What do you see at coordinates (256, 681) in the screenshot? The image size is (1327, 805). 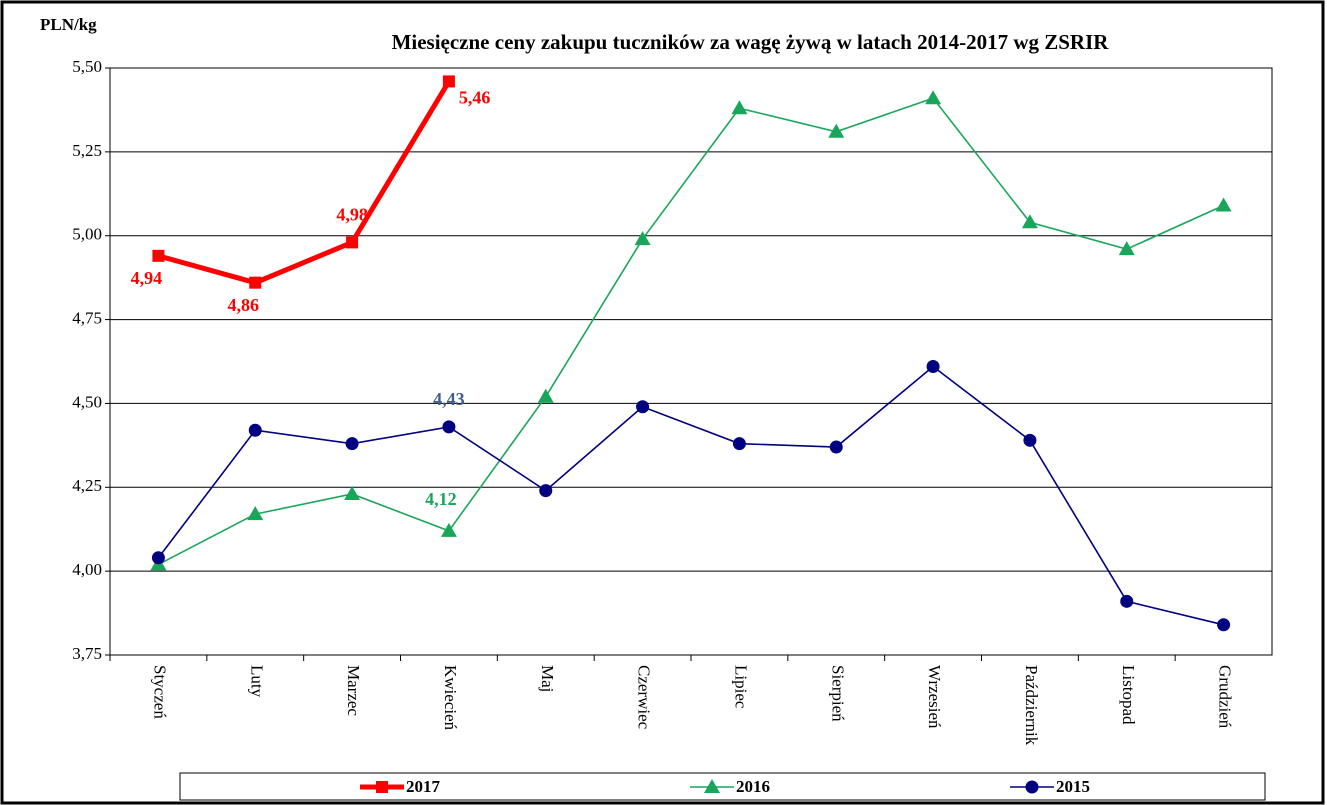 I see `x-tick-label: Luty` at bounding box center [256, 681].